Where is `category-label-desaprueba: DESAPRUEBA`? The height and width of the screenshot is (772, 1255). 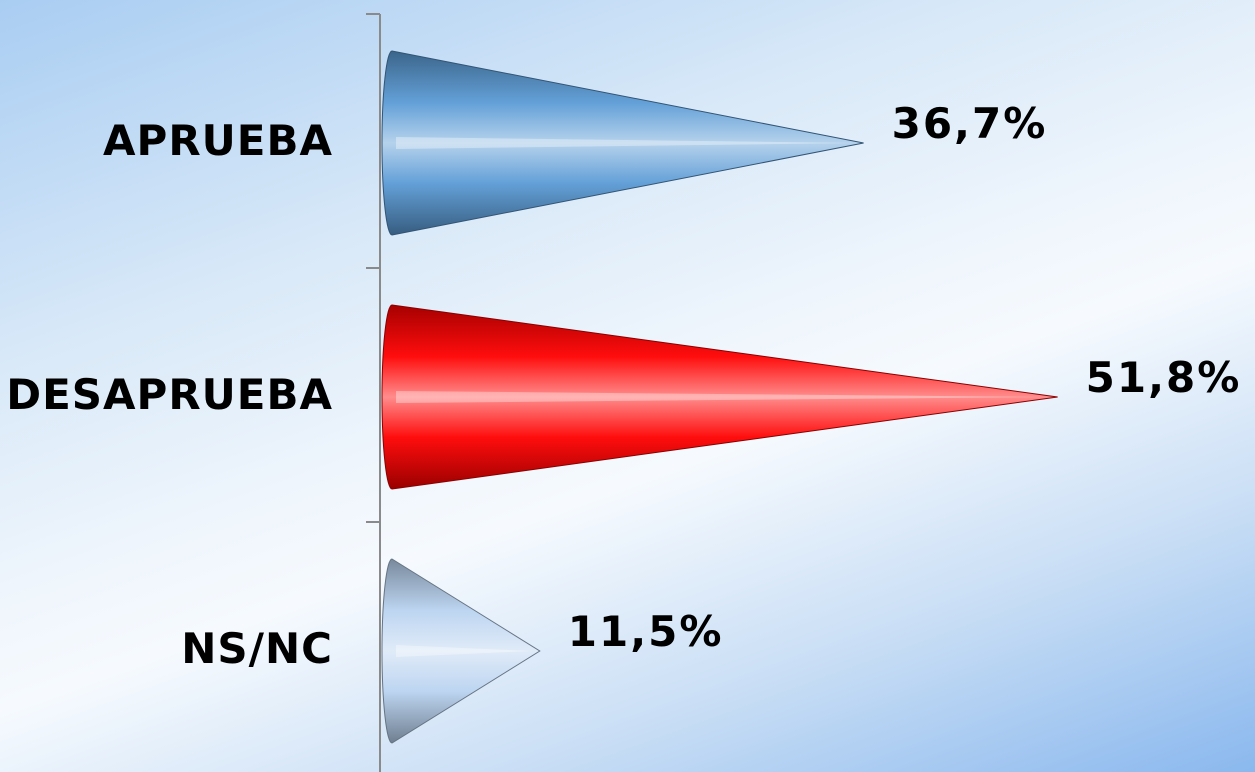 category-label-desaprueba: DESAPRUEBA is located at coordinates (169, 394).